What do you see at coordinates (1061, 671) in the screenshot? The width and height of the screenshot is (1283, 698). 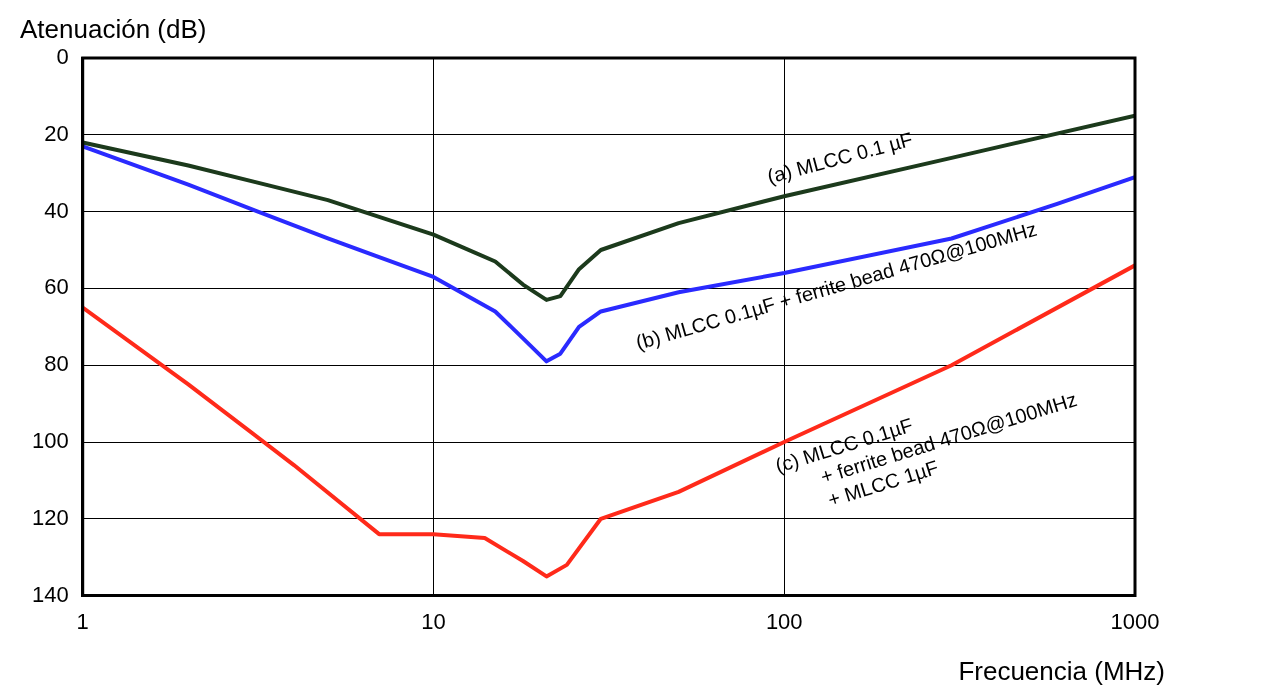 I see `x-axis-title: Frecuencia (MHz)` at bounding box center [1061, 671].